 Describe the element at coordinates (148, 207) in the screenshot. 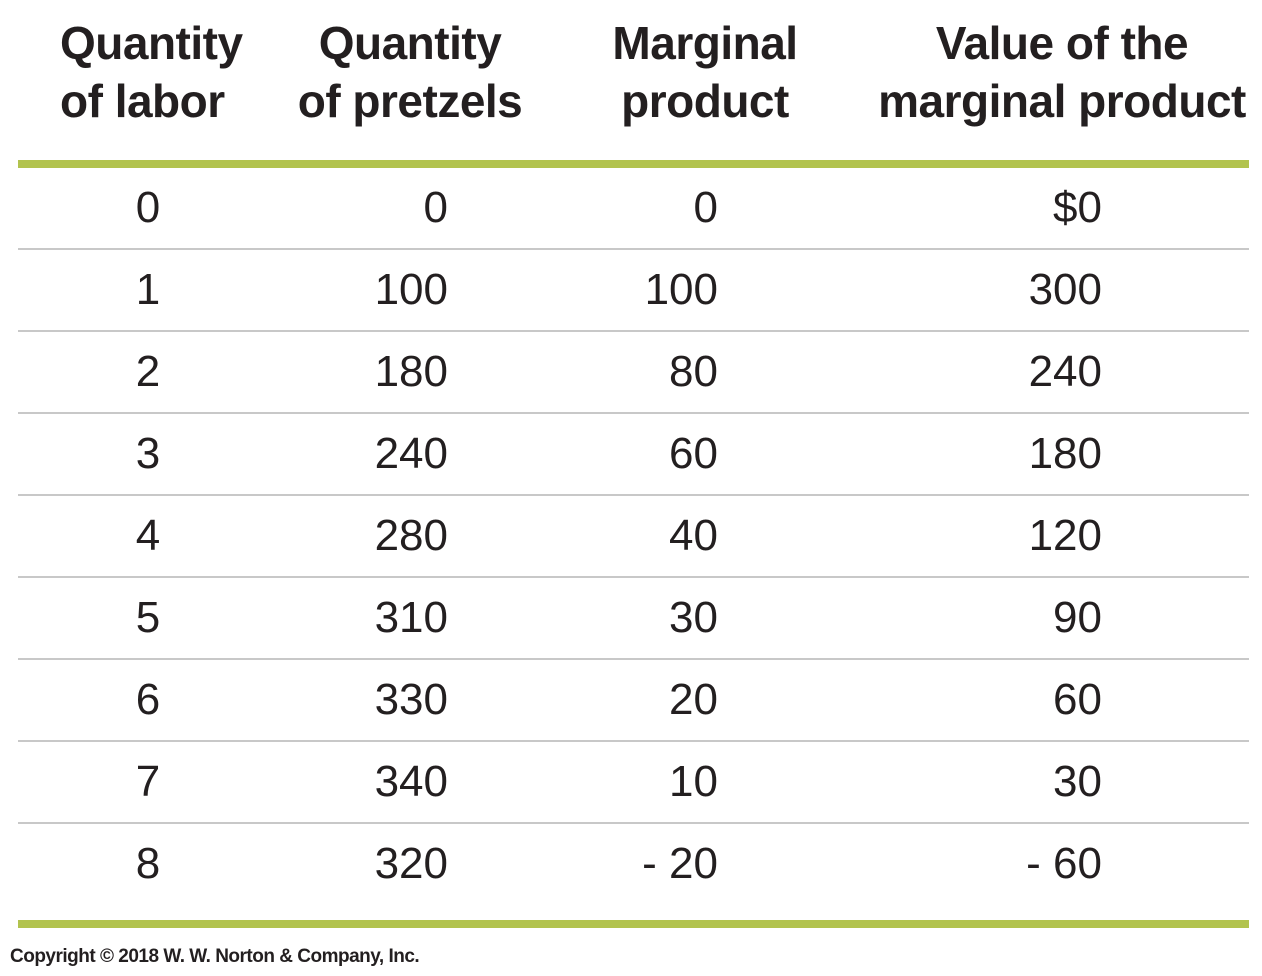

I see `cell-quantity-of-labor: 0` at that location.